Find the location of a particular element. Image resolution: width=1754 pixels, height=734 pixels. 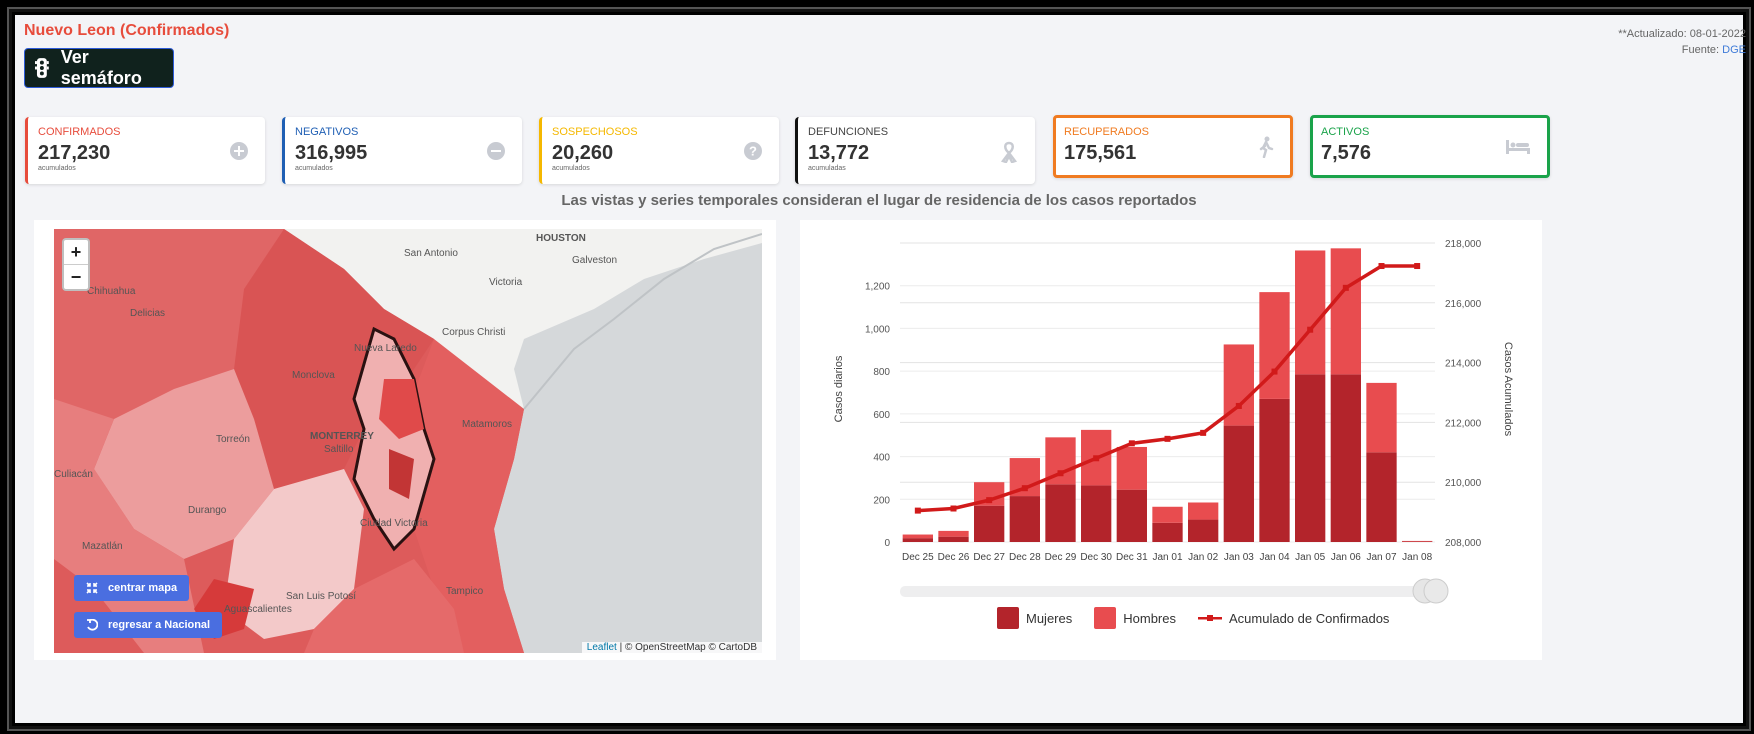

x-tick-label: Jan 05 is located at coordinates (1310, 557).